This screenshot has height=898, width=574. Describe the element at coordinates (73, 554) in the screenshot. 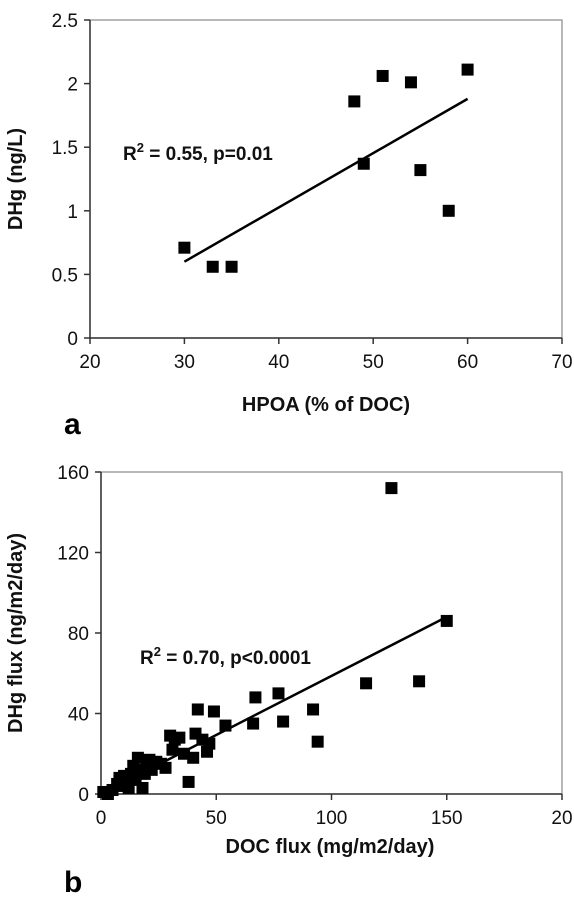

I see `panel-b-y-tick-label: 120` at that location.